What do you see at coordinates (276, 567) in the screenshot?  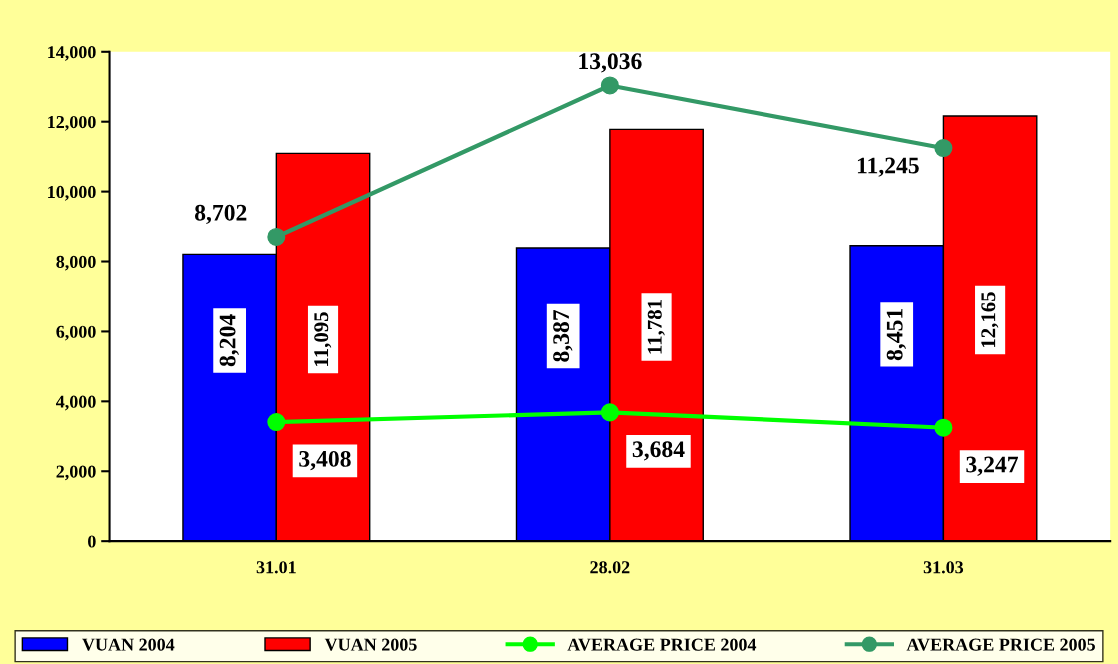 I see `x-tick-label: 31.01` at bounding box center [276, 567].